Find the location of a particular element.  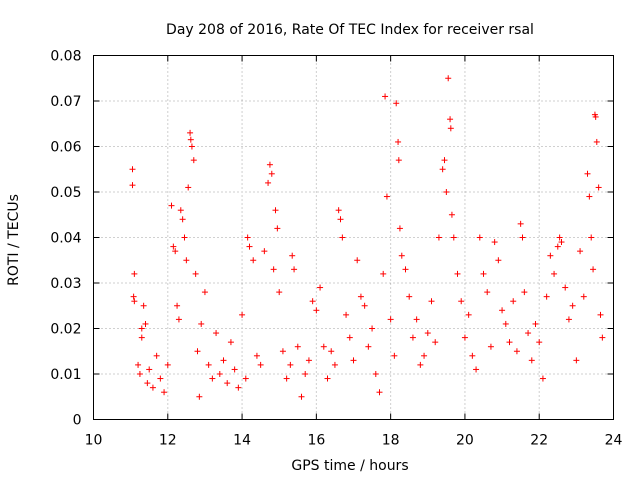

y-tick-label: 0.04 is located at coordinates (65, 239).